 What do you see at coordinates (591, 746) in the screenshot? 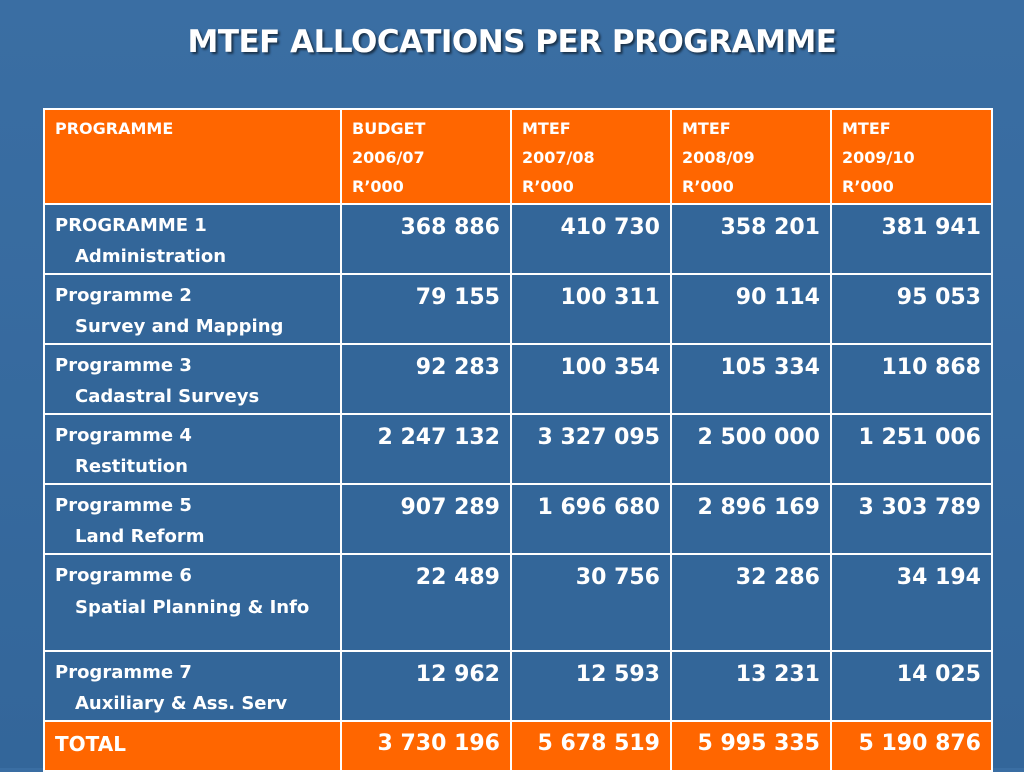
I see `total-value: 5 678 519` at bounding box center [591, 746].